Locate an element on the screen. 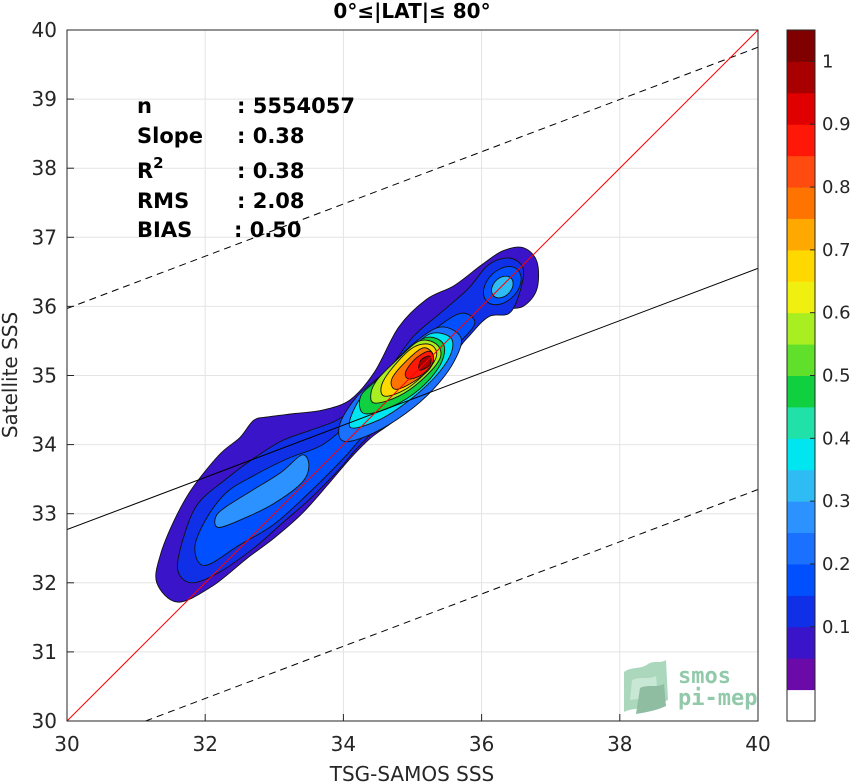 Image resolution: width=855 pixels, height=784 pixels. stat-bias-value: : 0.50 is located at coordinates (268, 230).